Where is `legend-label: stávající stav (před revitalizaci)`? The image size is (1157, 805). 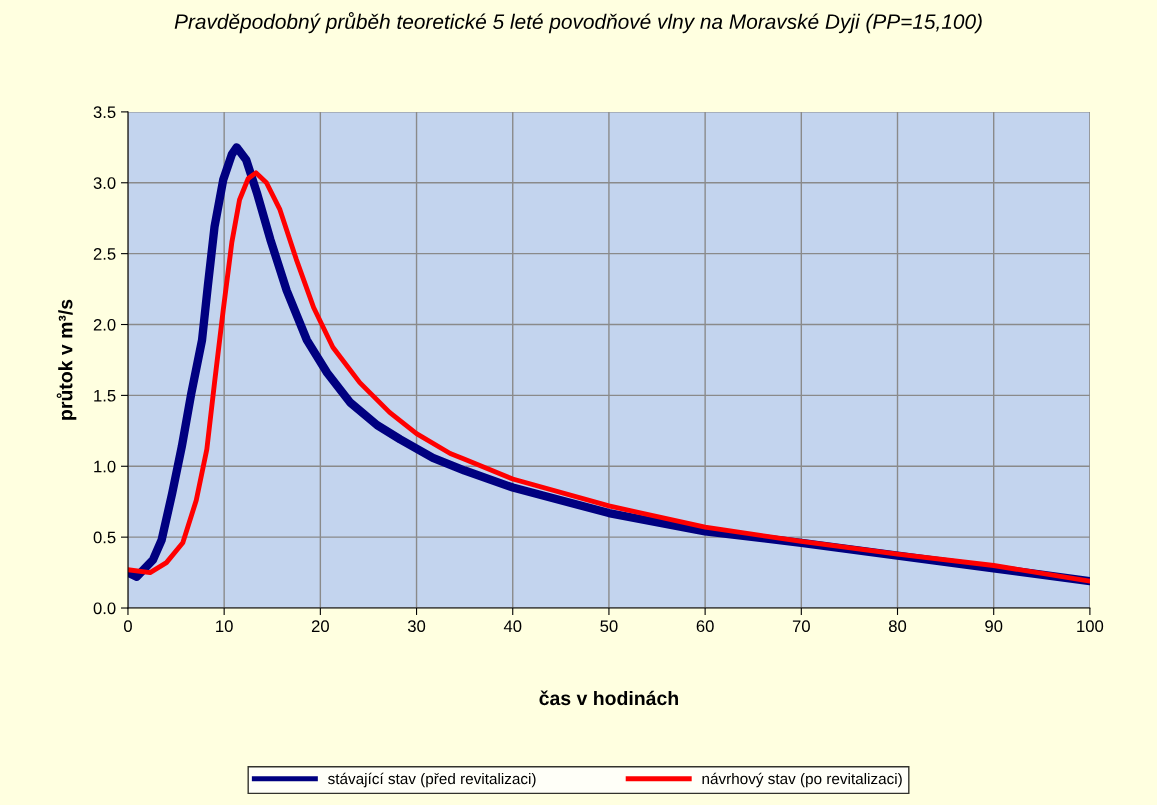 legend-label: stávající stav (před revitalizaci) is located at coordinates (432, 780).